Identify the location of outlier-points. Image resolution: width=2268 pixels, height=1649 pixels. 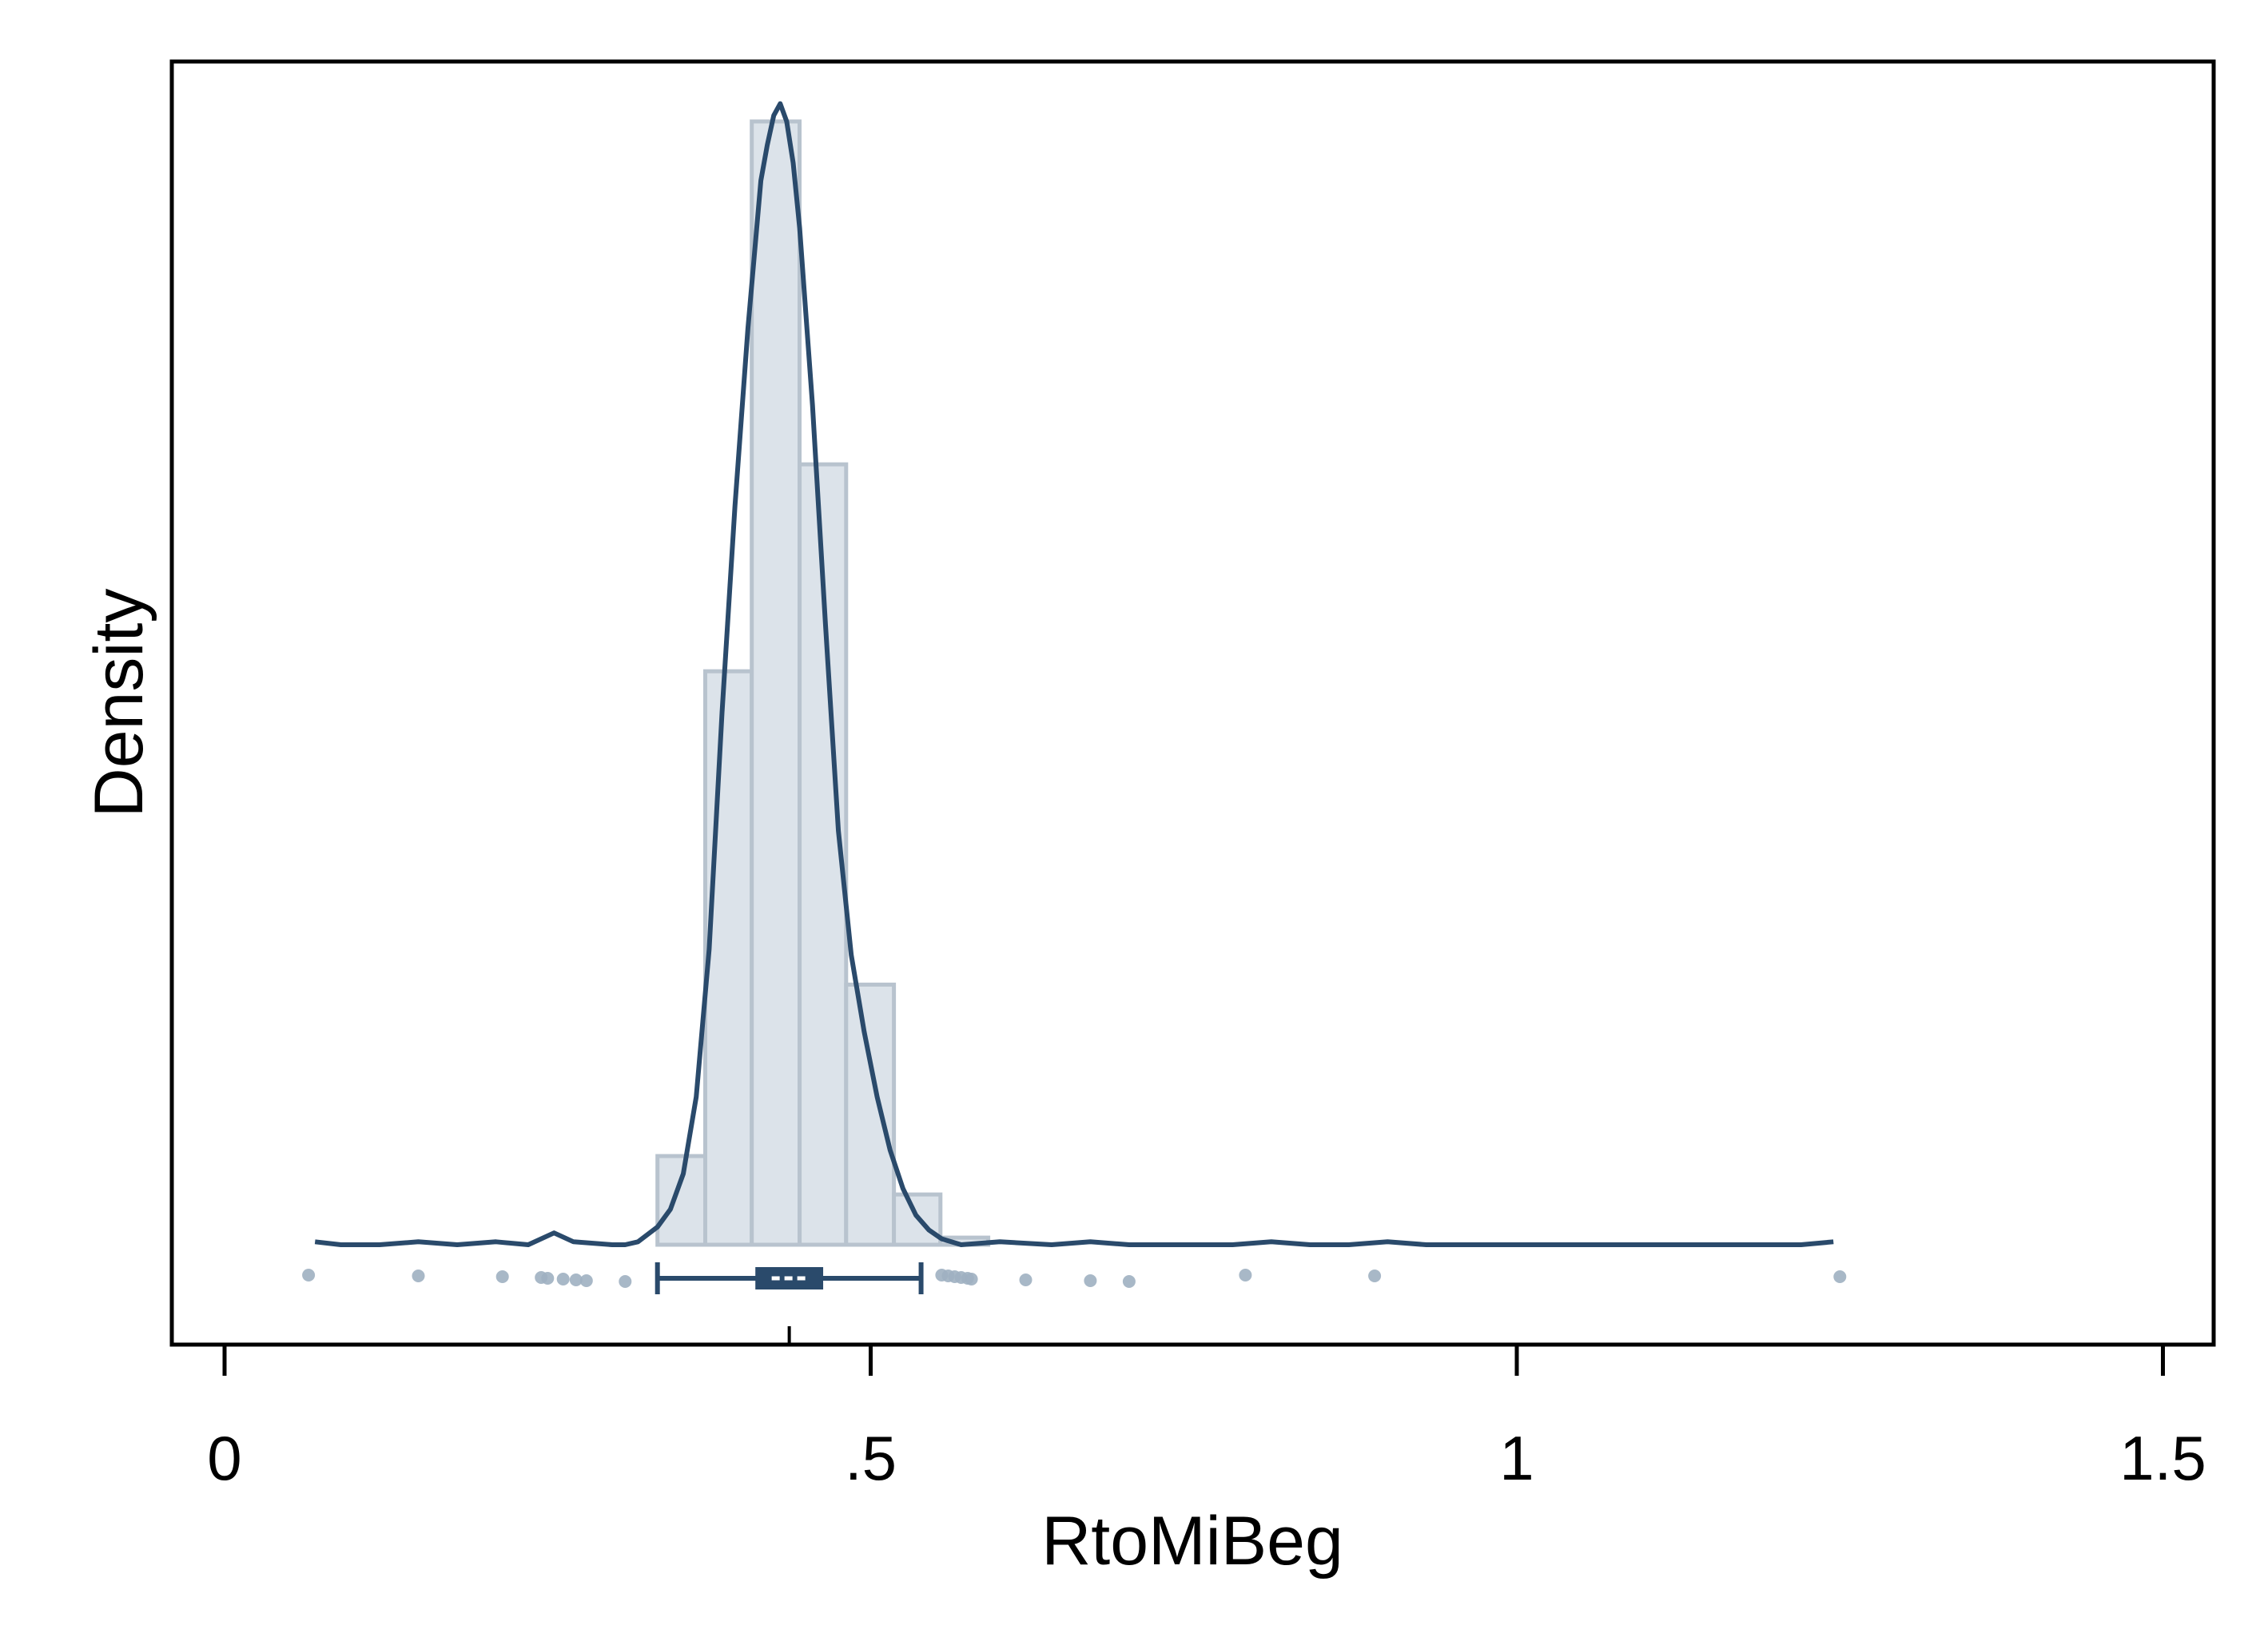
(1074, 1278).